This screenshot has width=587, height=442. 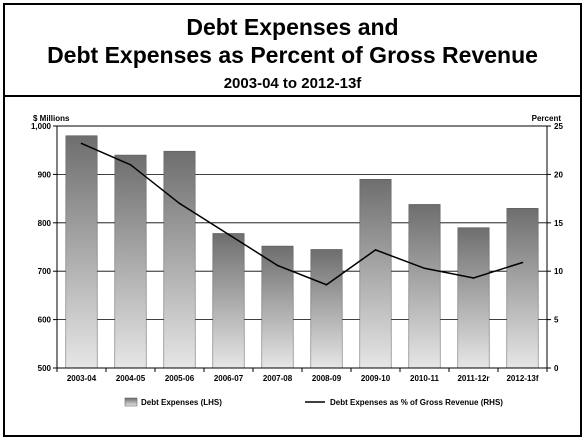 I want to click on x-tick-label: 2007-08, so click(x=278, y=378).